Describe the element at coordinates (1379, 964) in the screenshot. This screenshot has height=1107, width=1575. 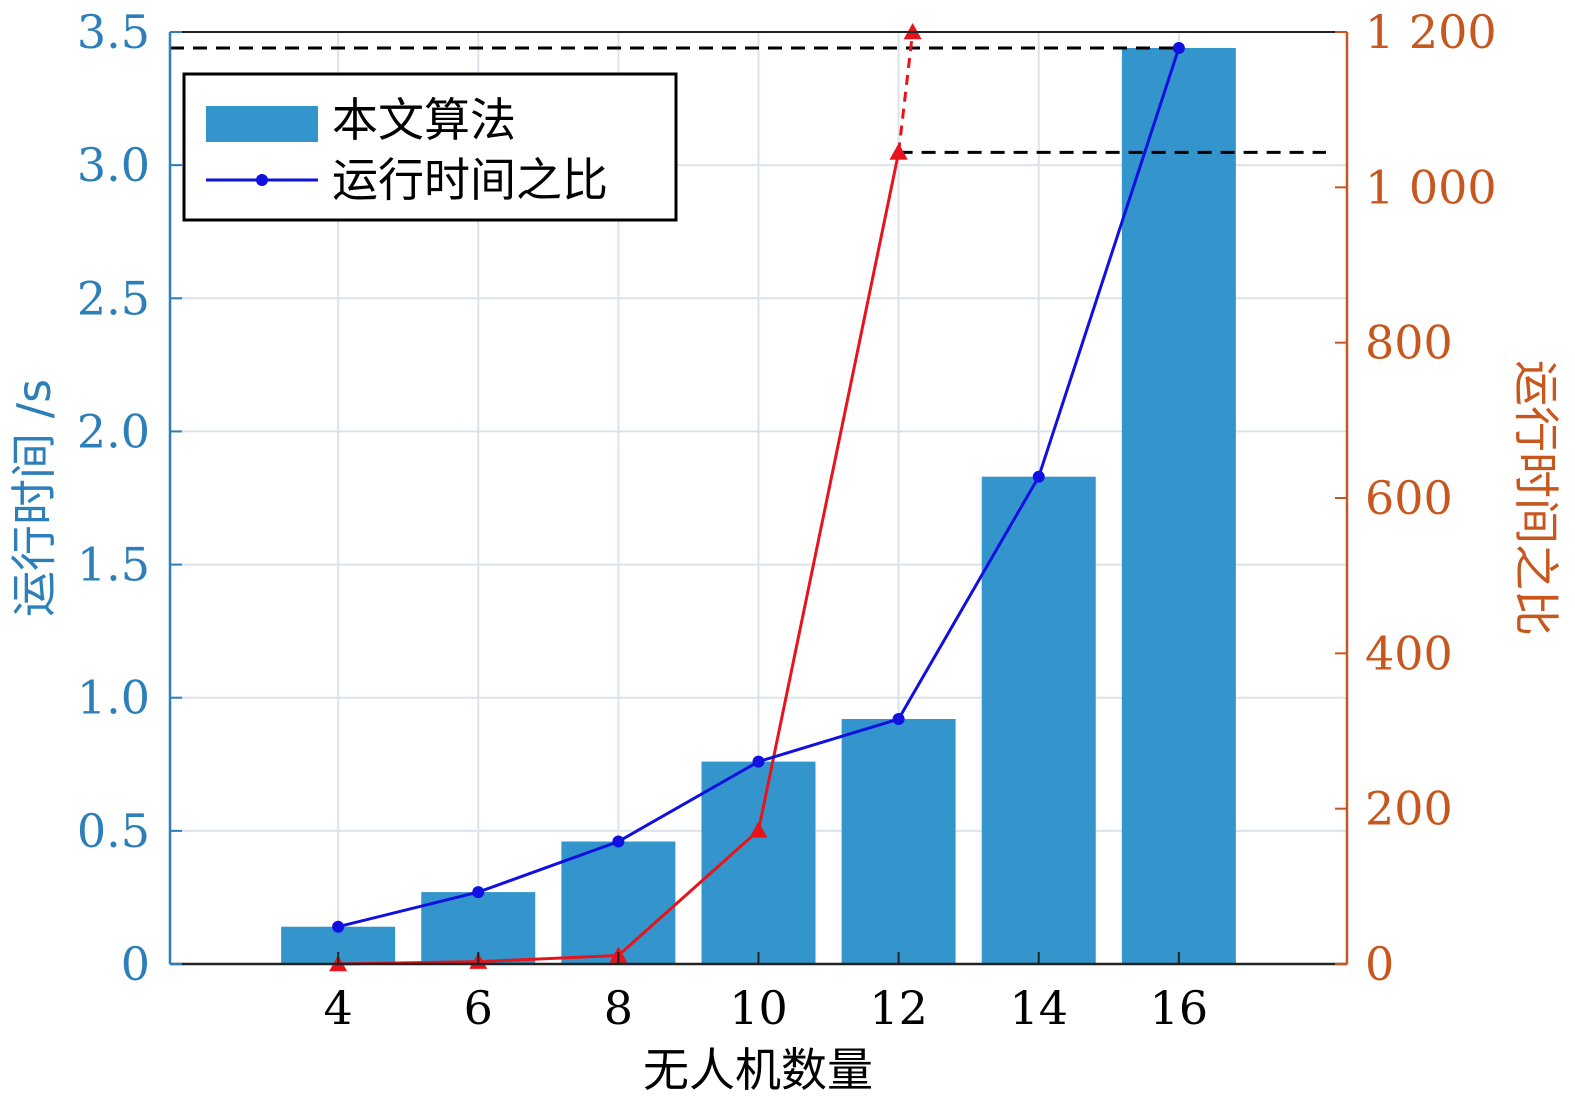
I see `right-y-tick-label: 0` at that location.